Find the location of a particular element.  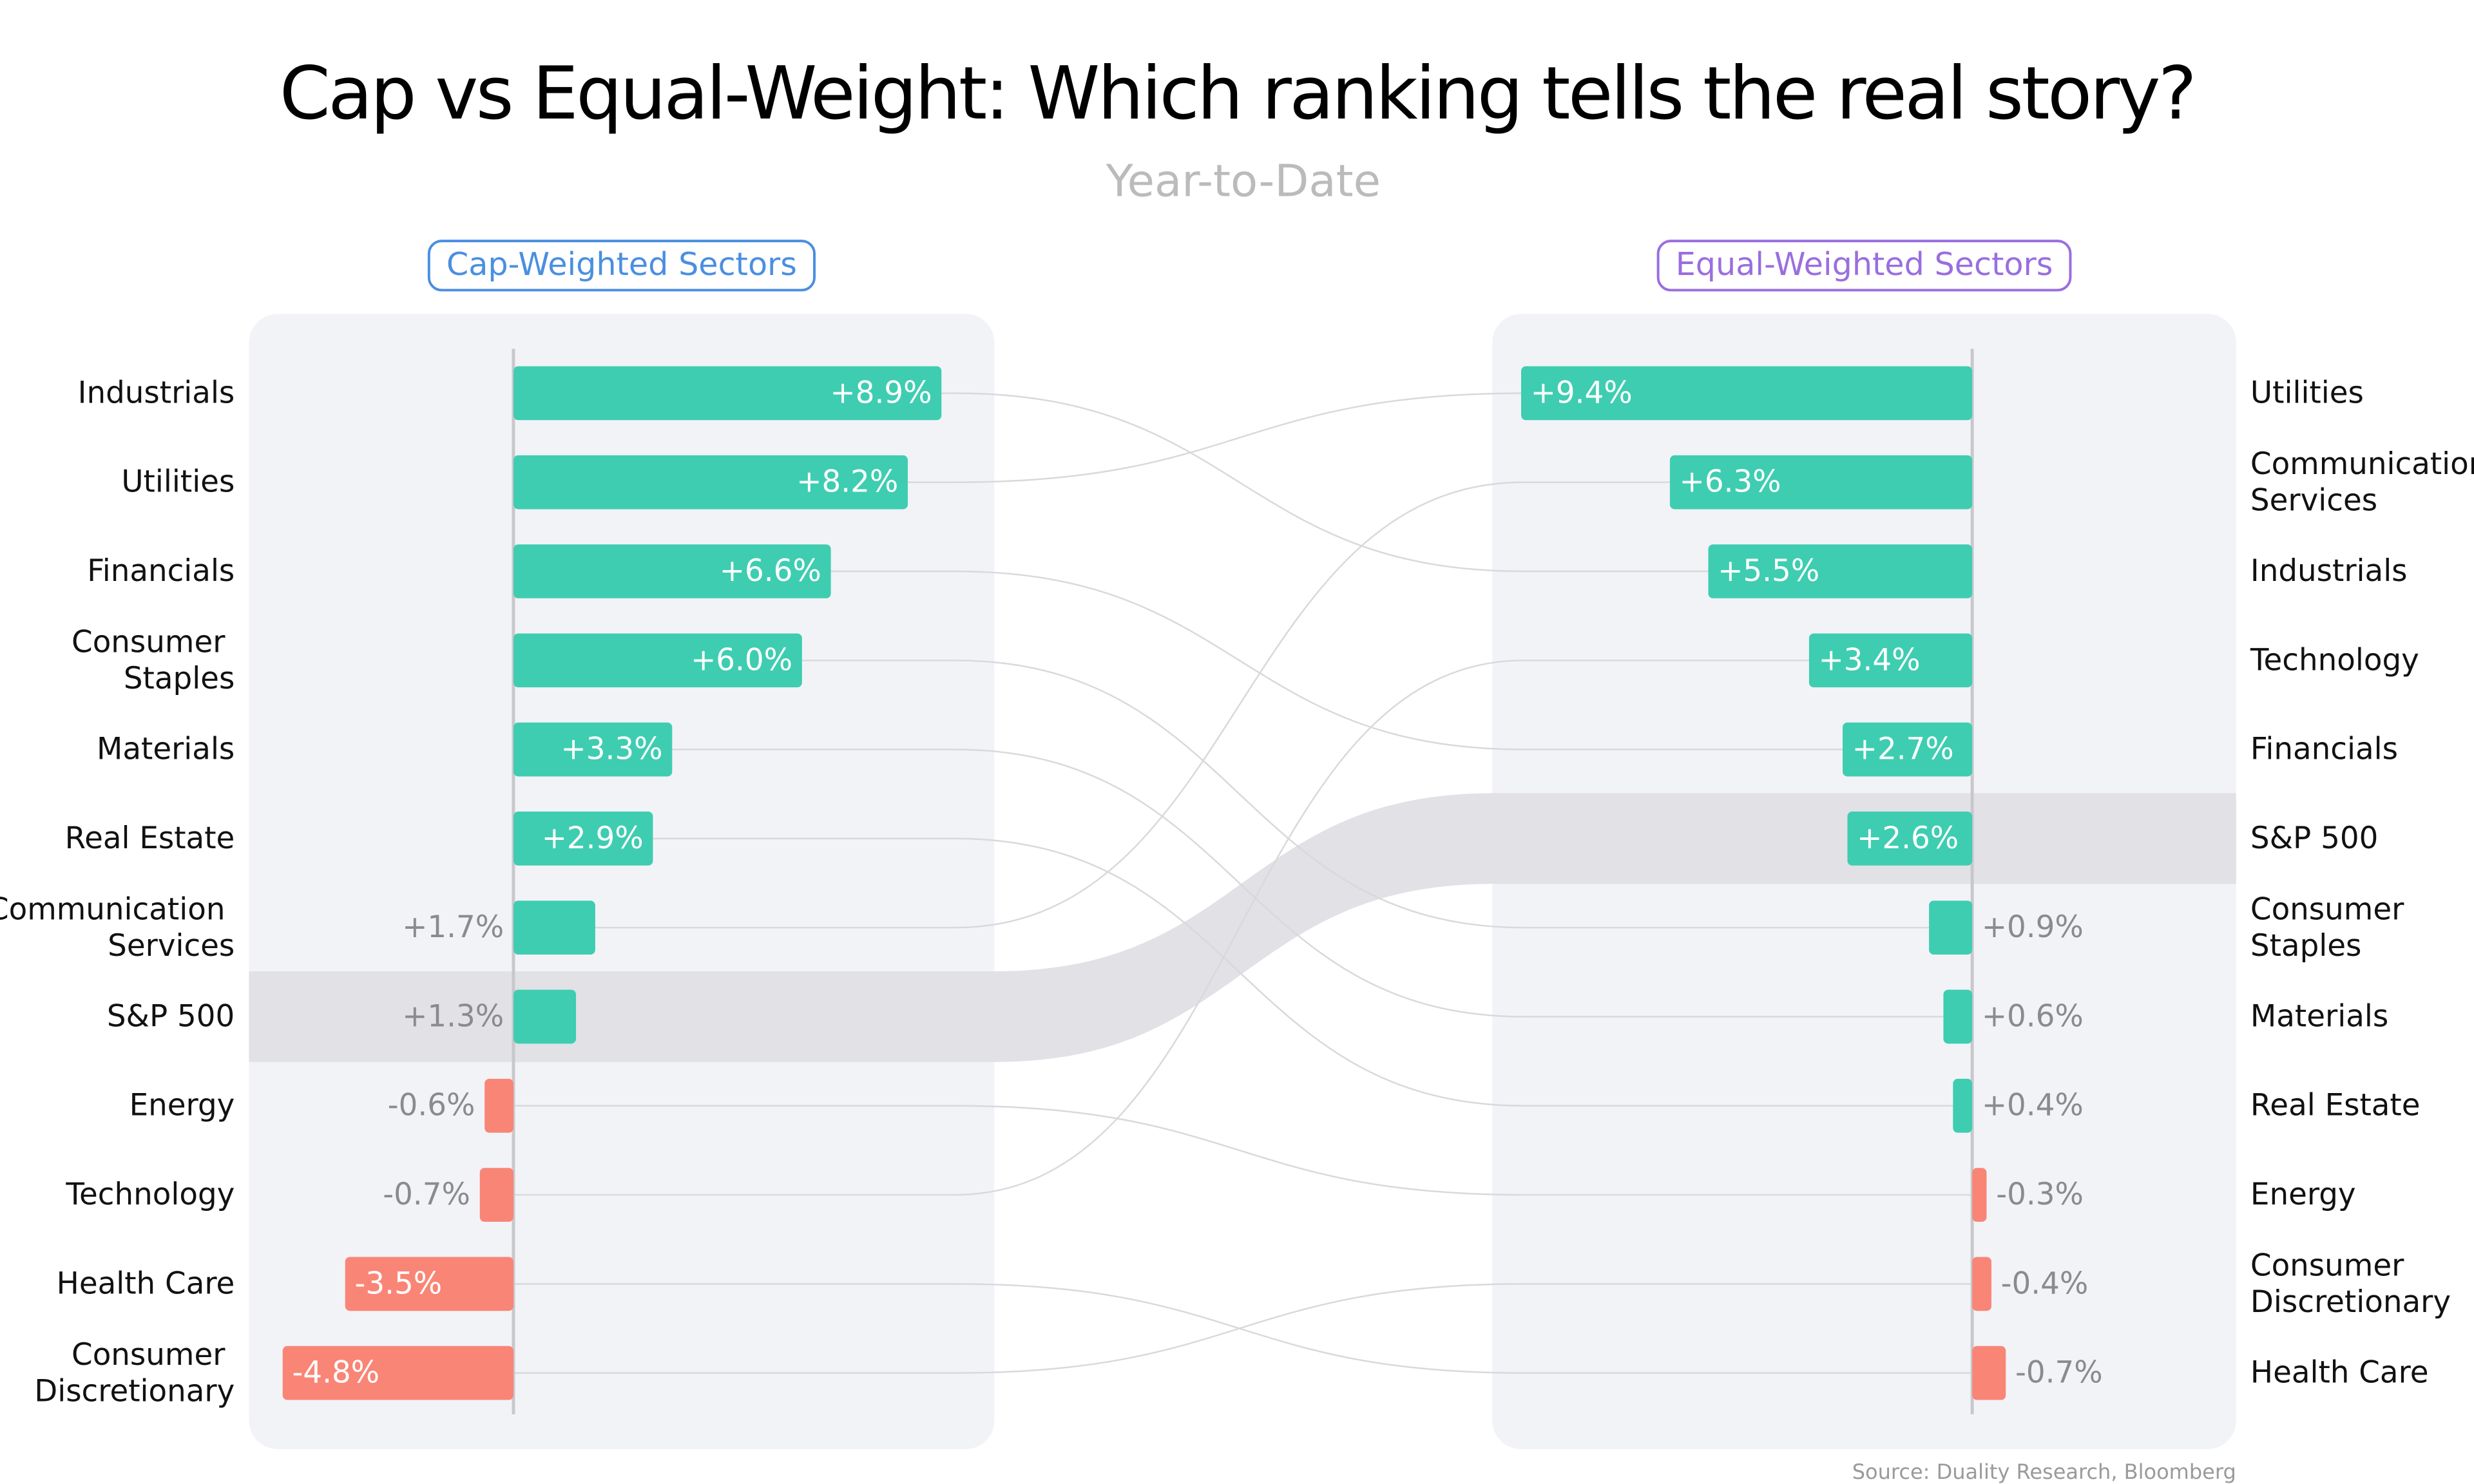

band-layer is located at coordinates (1242, 927).